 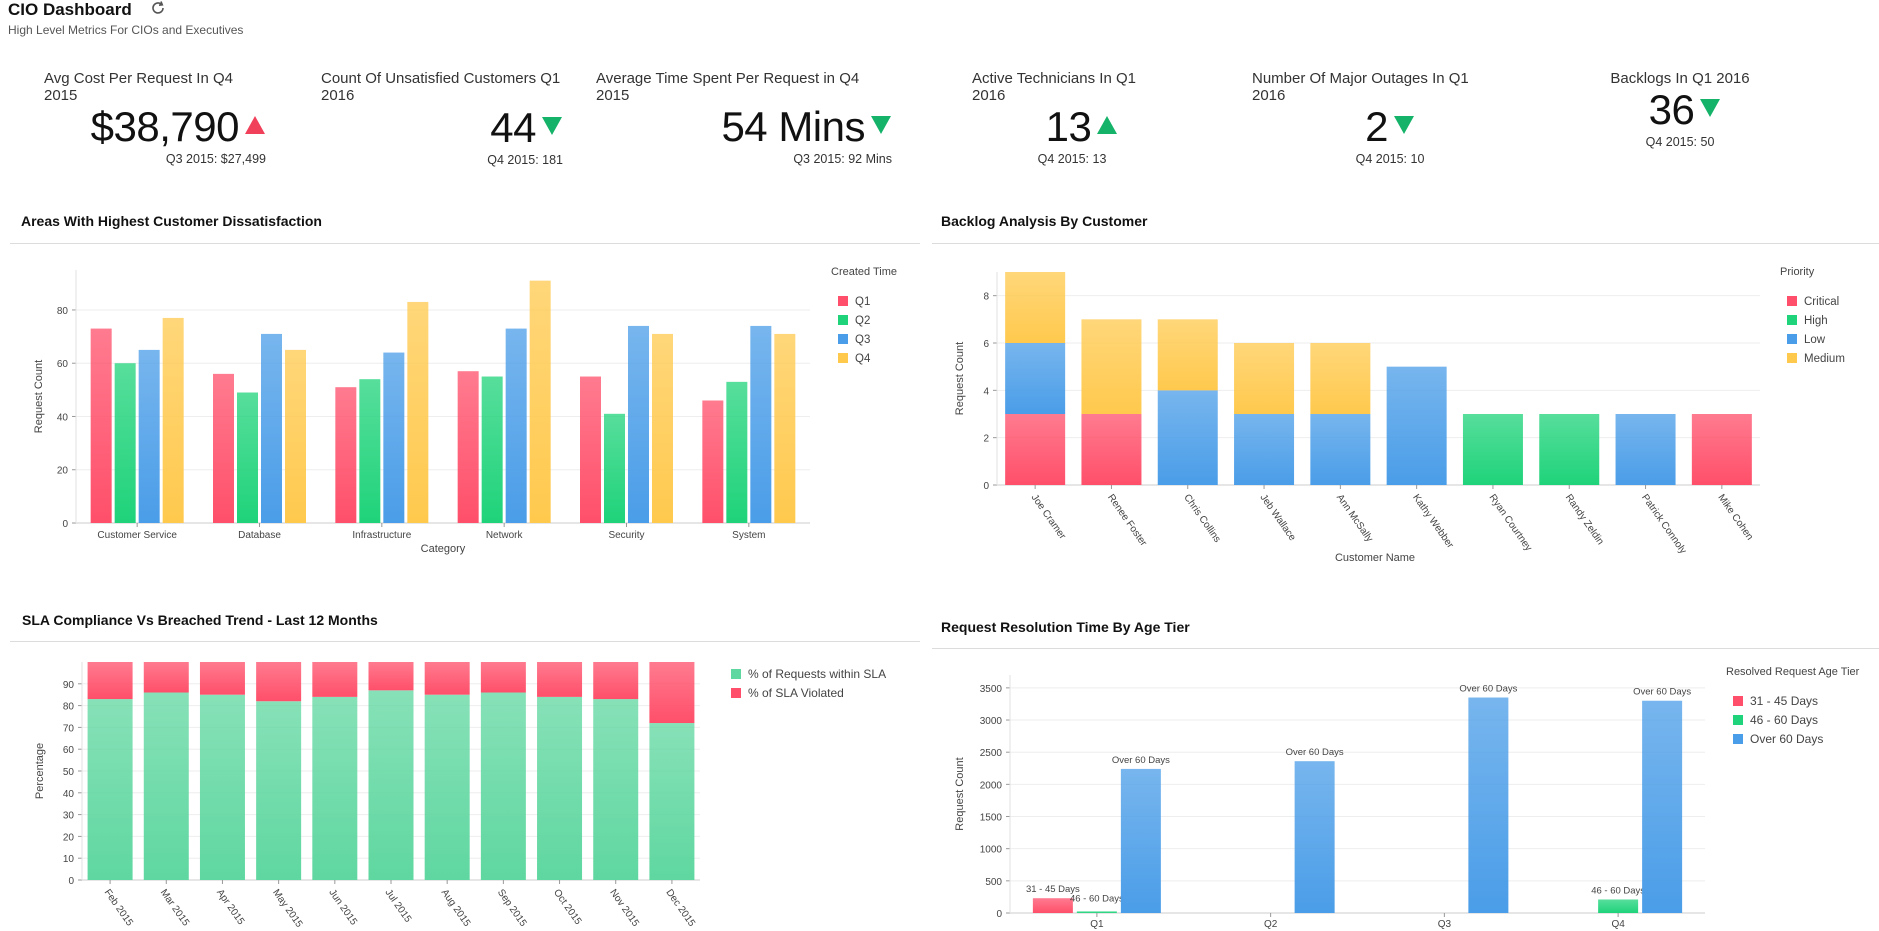 I want to click on section-title-backlog: Backlog Analysis By Customer, so click(x=1044, y=221).